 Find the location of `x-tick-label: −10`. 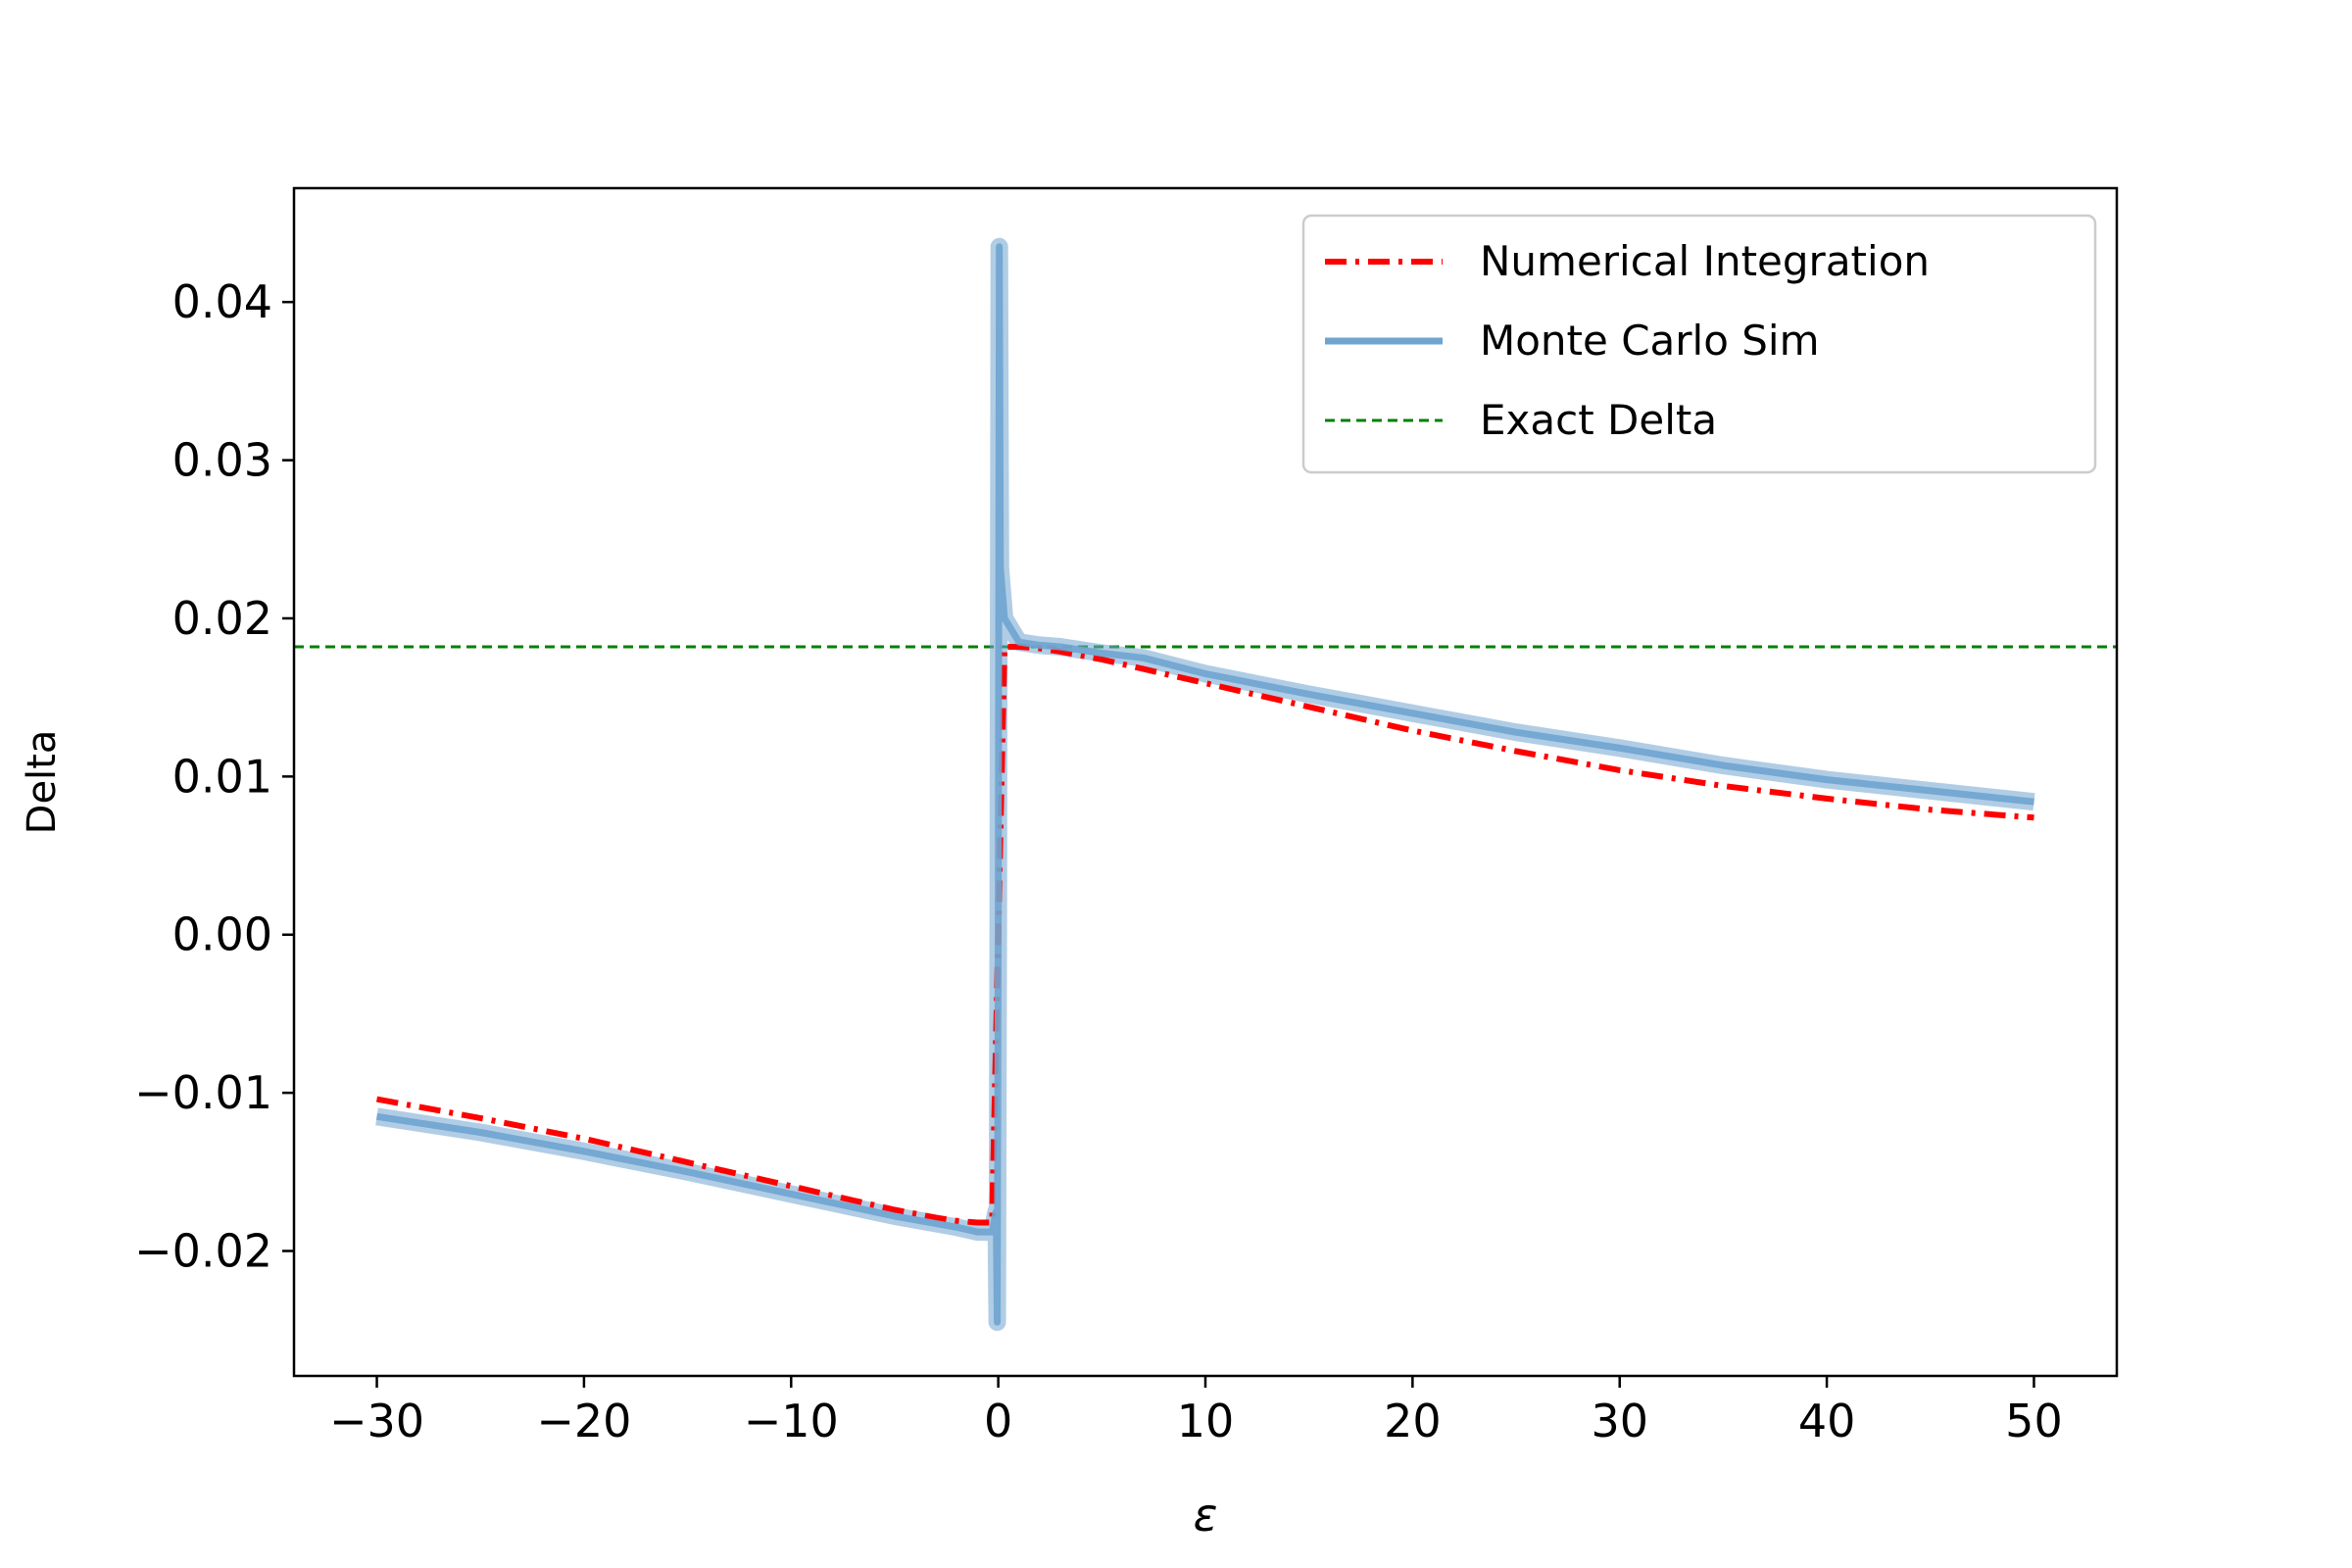

x-tick-label: −10 is located at coordinates (791, 1421).